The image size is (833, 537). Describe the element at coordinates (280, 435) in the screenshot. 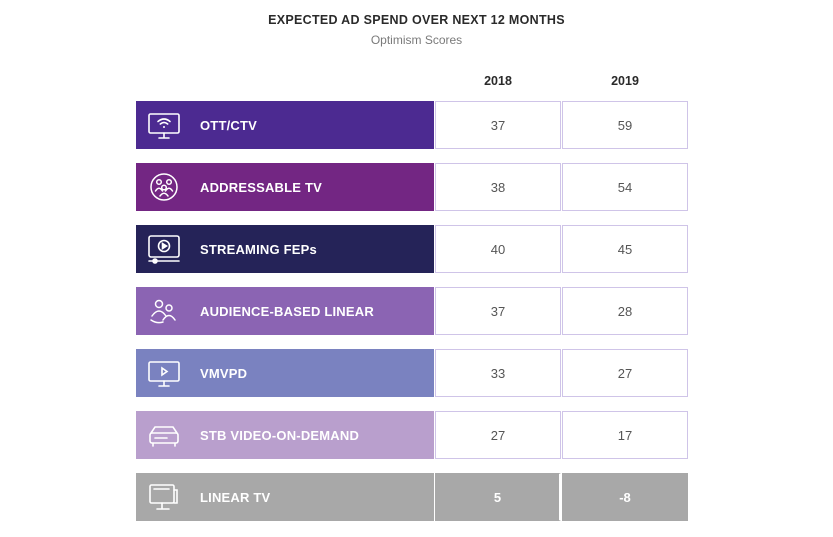

I see `row-label: STB VIDEO-ON-DEMAND` at that location.